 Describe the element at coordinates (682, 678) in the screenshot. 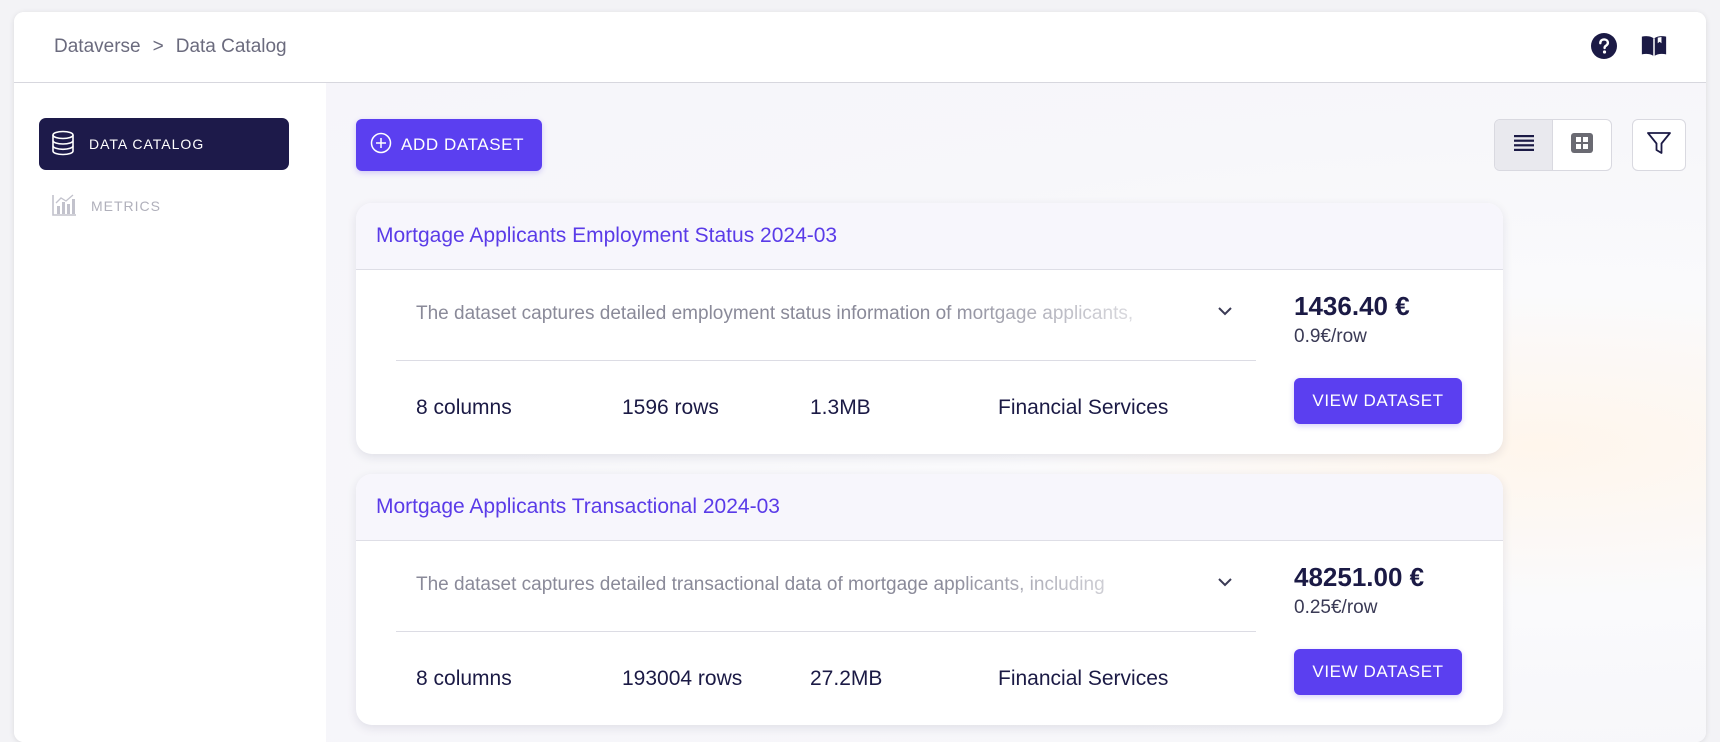

I see `dataset-rows: 193004 rows` at that location.